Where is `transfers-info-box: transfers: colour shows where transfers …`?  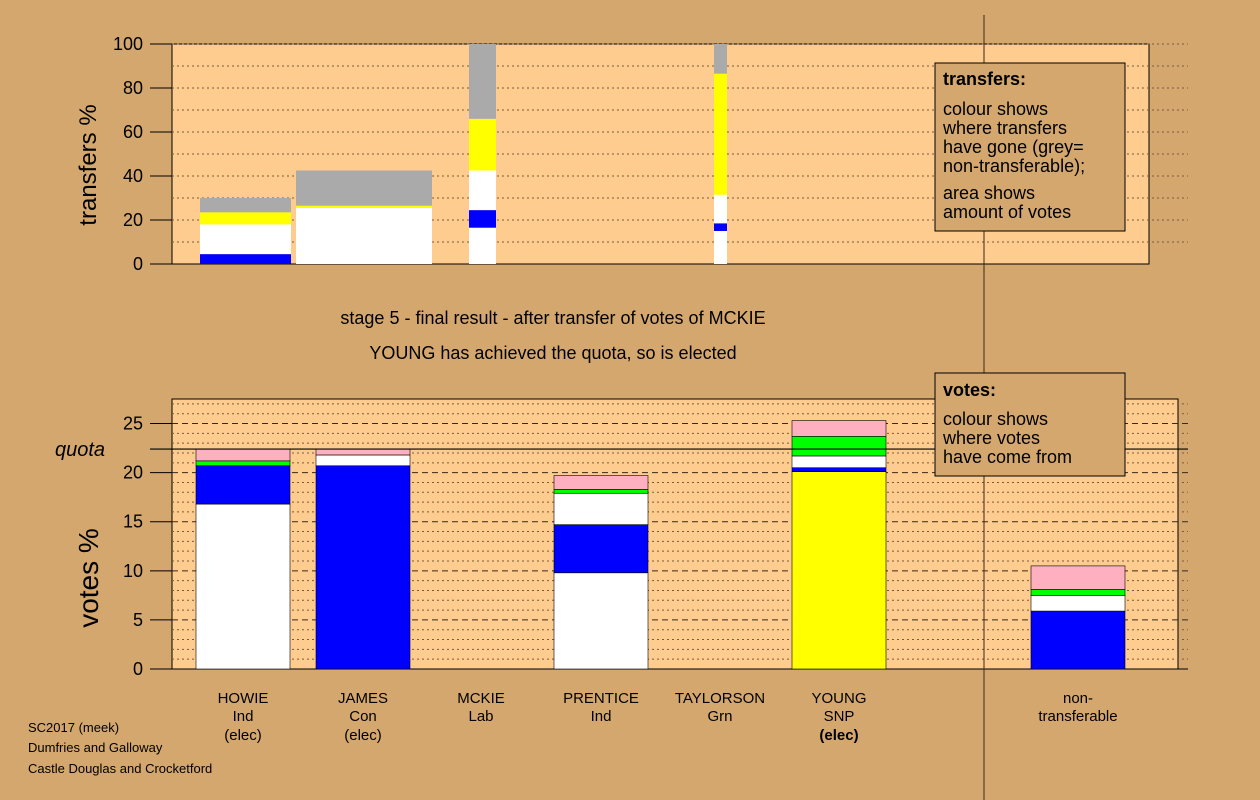
transfers-info-box: transfers: colour shows where transfers … is located at coordinates (1030, 147).